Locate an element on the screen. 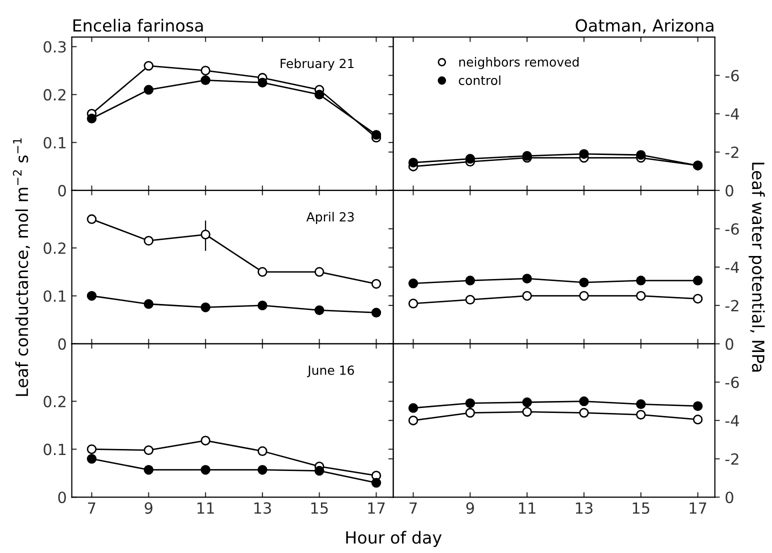 This screenshot has width=772, height=553. x-axis-title: Hour of day is located at coordinates (394, 539).